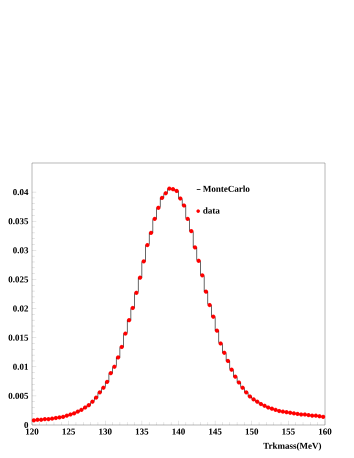 The image size is (354, 458). I want to click on x-axis-title: Trkmass(MeV), so click(292, 446).